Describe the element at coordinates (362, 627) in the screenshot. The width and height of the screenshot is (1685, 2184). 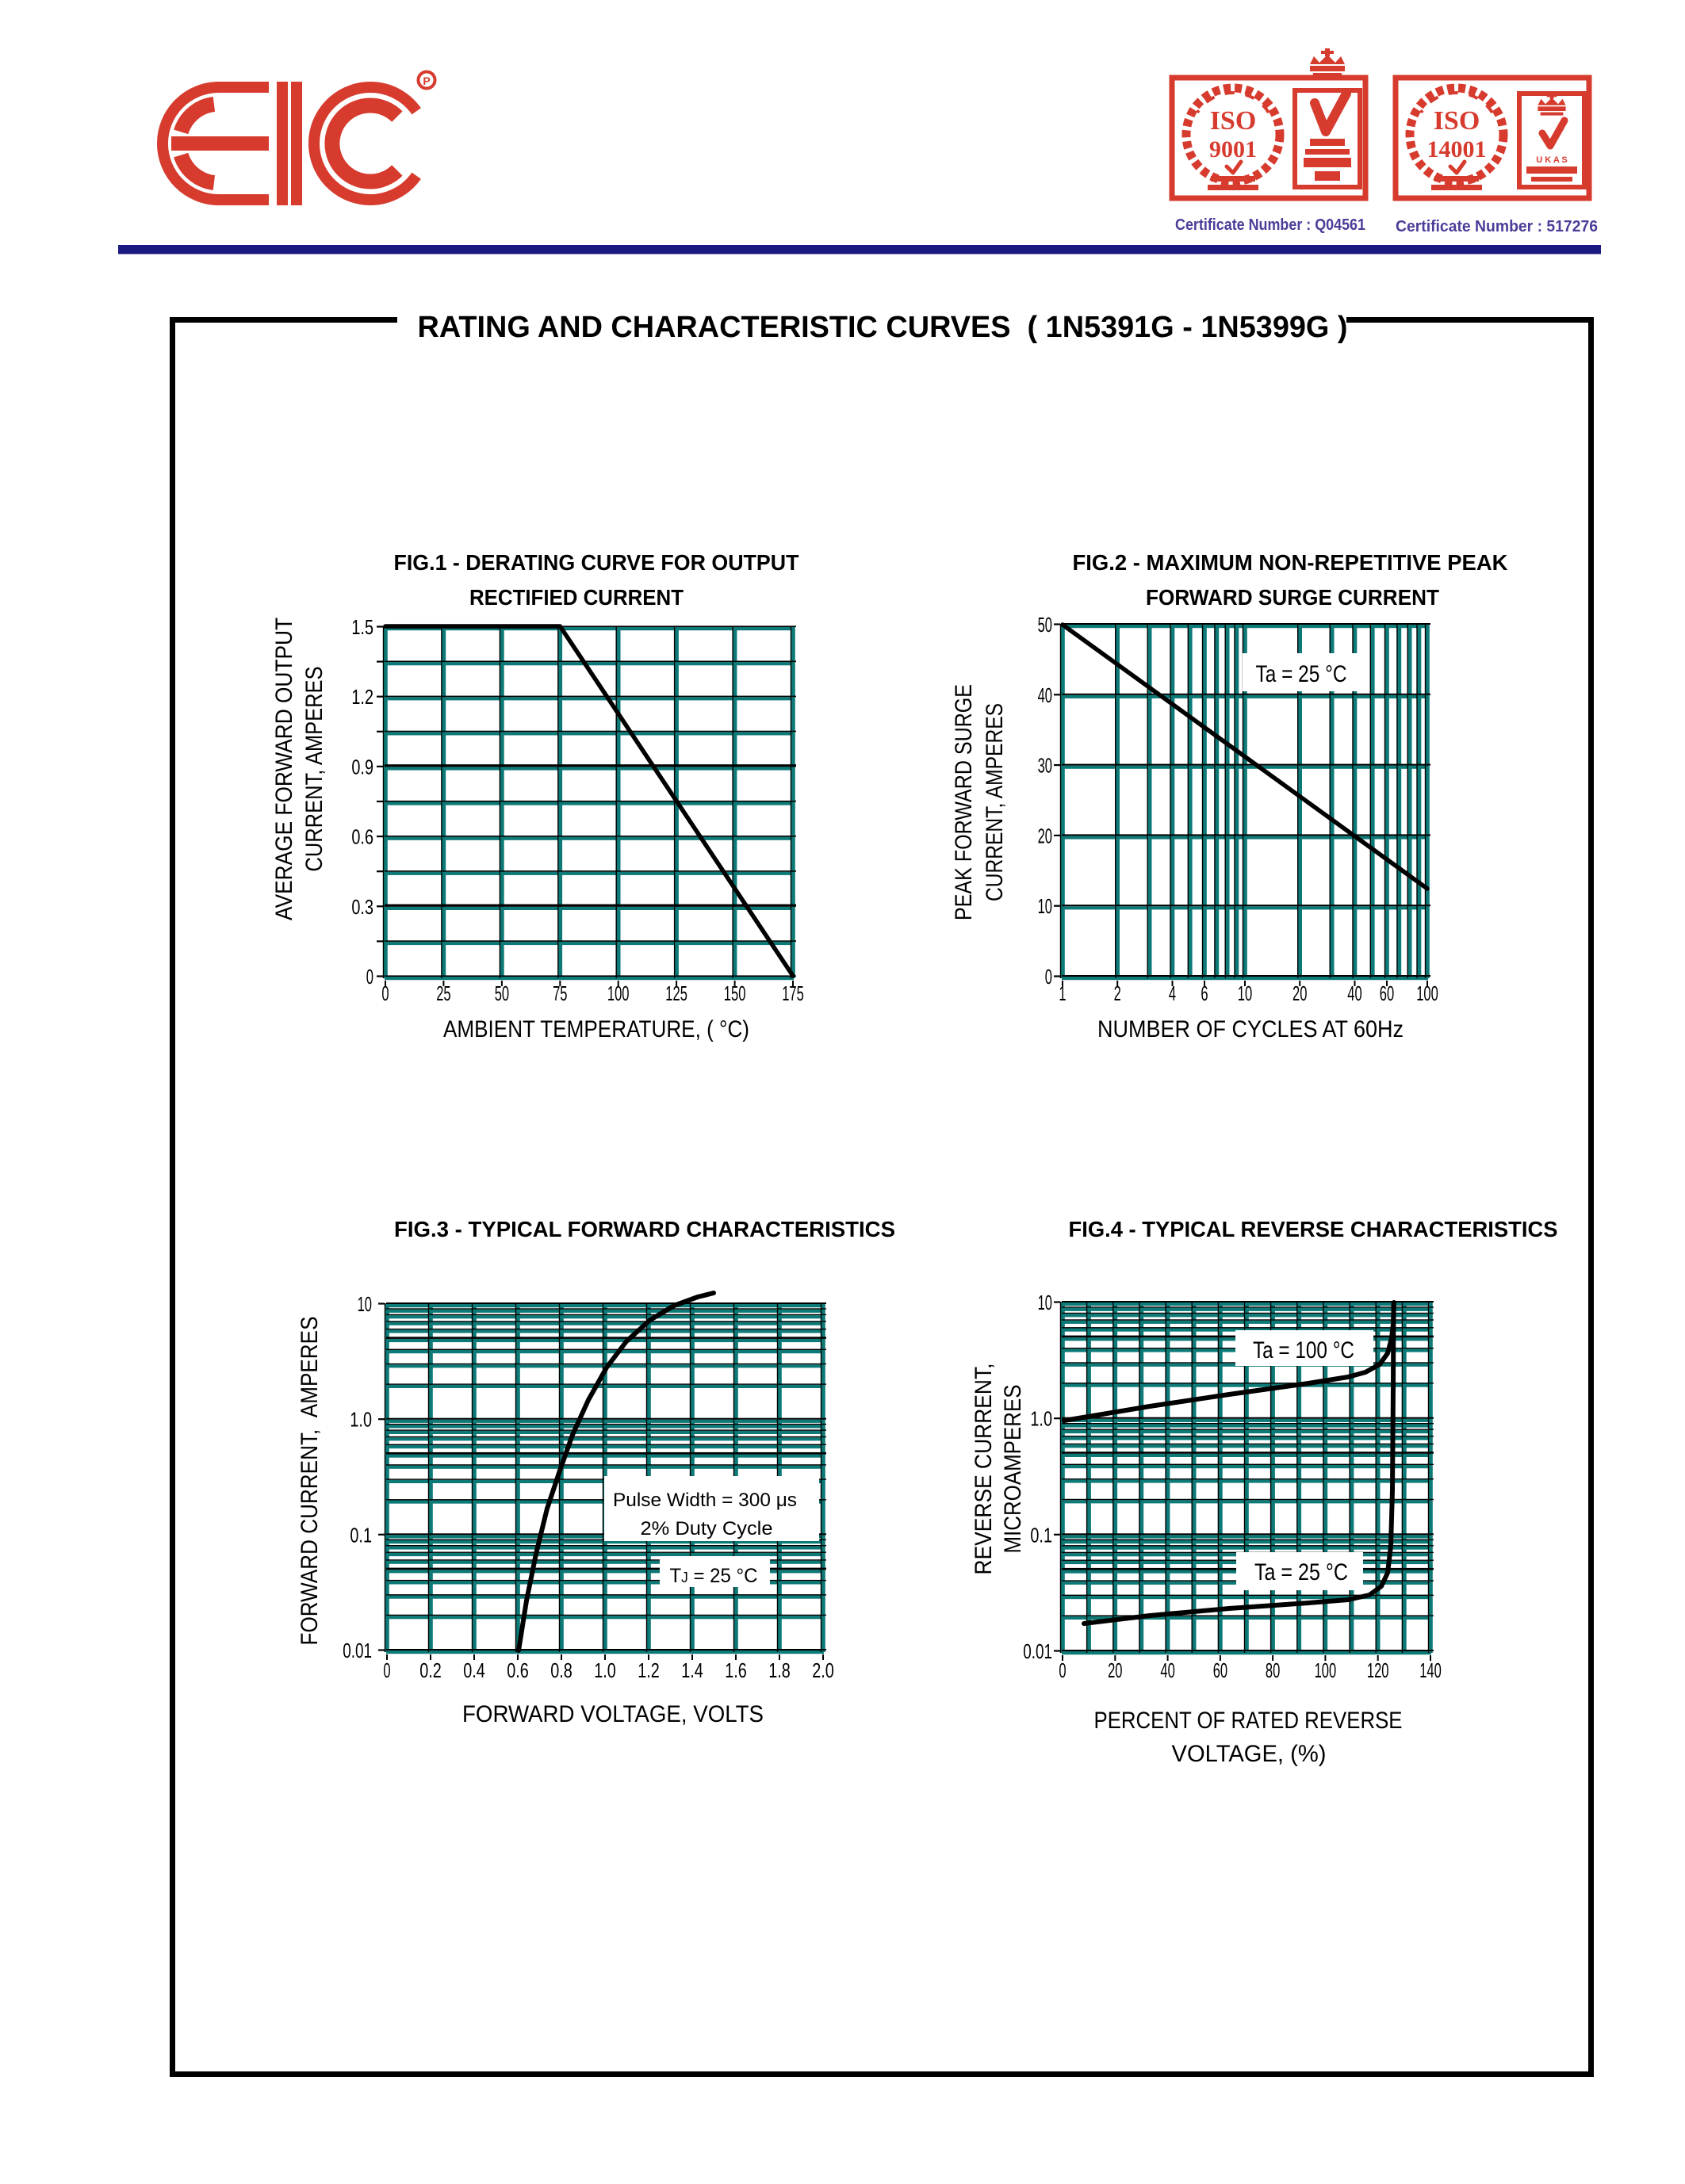
I see `svg-text: 1.5` at that location.